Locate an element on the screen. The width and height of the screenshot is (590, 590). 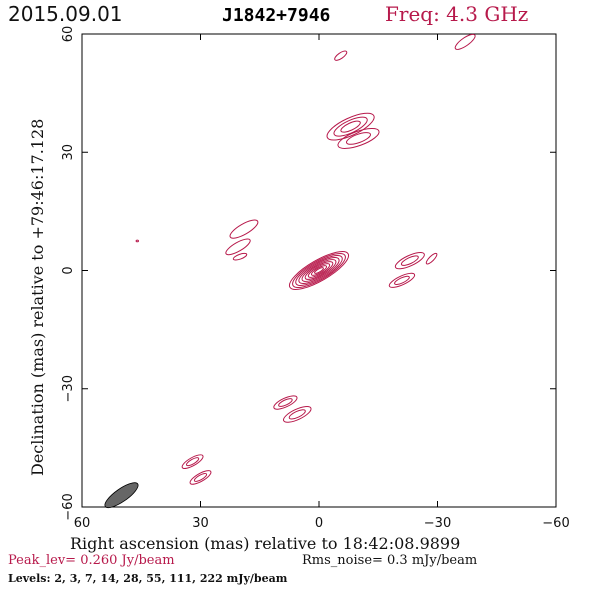
contour-cW3 is located at coordinates (431, 258).